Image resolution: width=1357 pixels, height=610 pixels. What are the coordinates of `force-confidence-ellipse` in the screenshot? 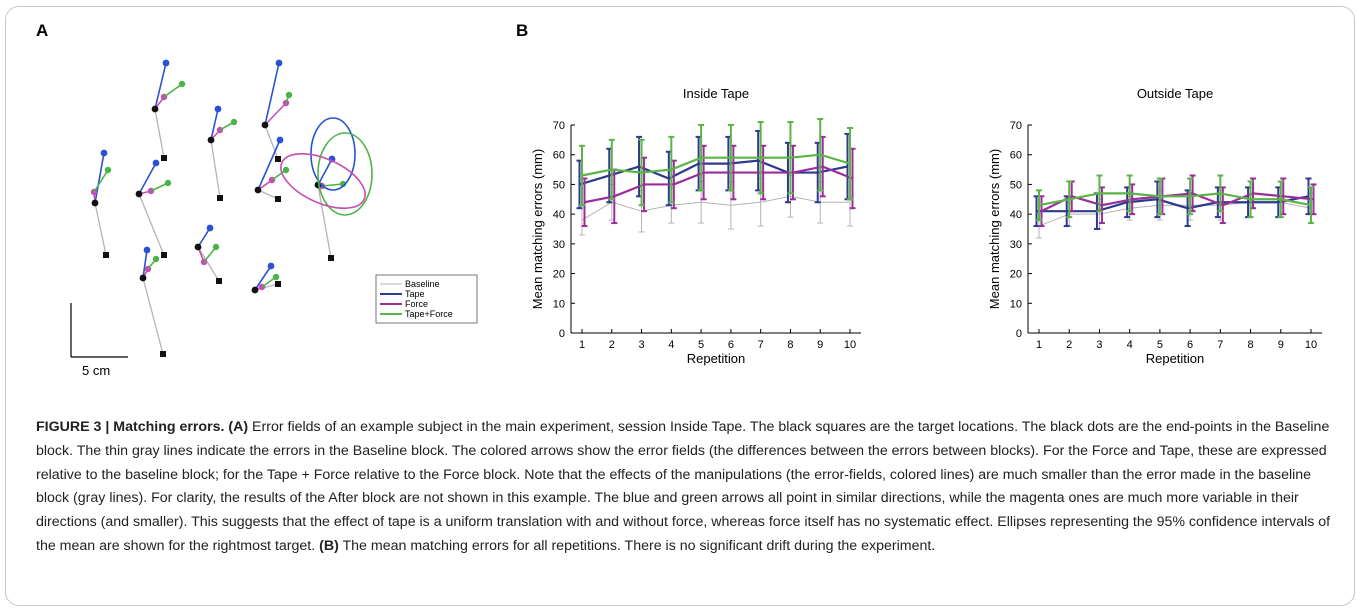 It's located at (323, 181).